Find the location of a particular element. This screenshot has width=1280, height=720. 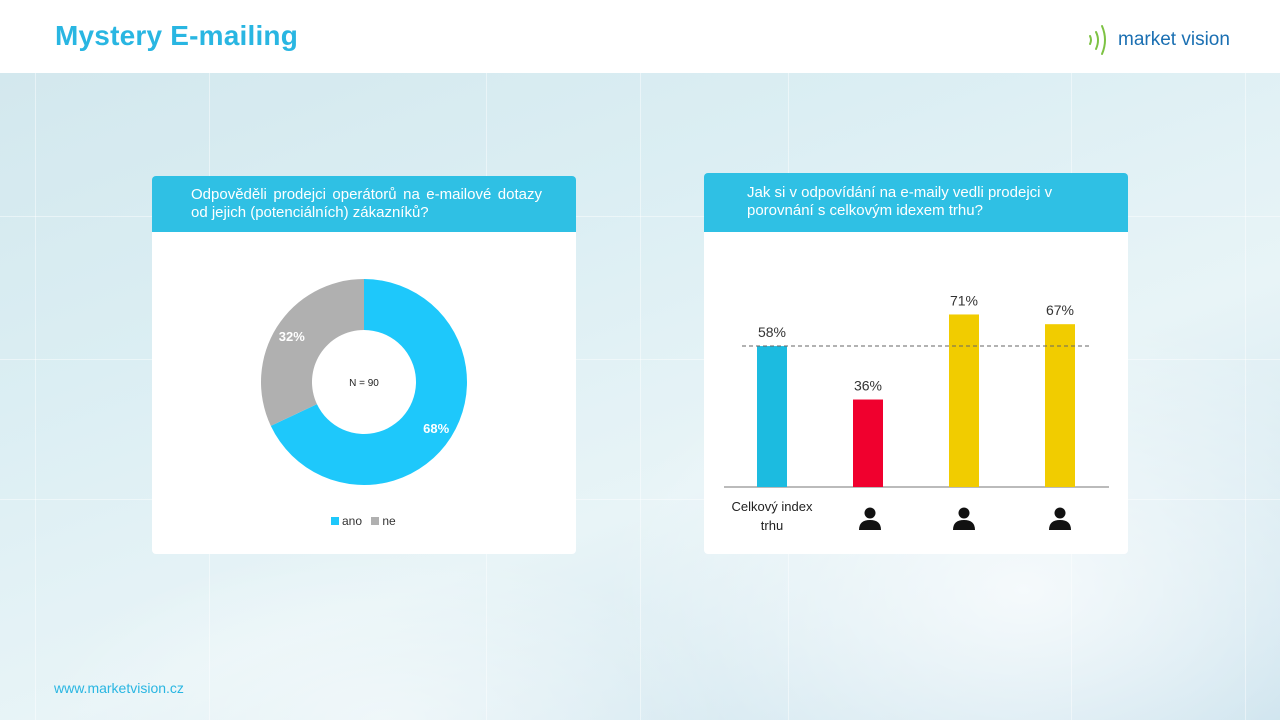

donut-legend: ano ne is located at coordinates (363, 521).